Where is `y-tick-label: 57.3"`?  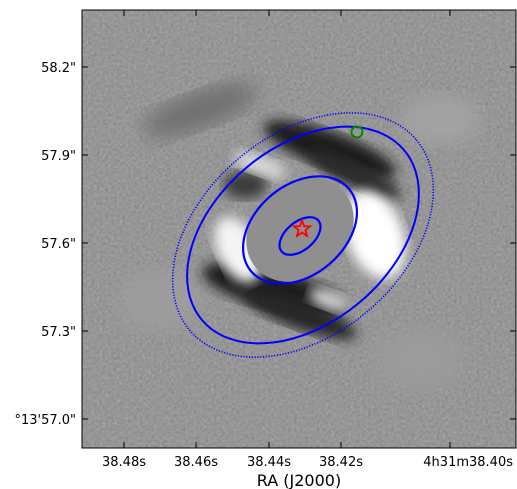
y-tick-label: 57.3" is located at coordinates (58, 332).